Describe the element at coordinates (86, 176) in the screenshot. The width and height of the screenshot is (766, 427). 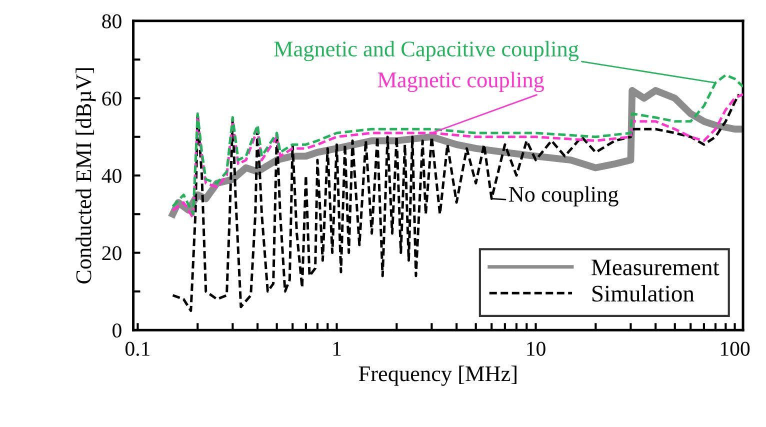
I see `y-axis-title: Conducted EMI [dBµV]` at that location.